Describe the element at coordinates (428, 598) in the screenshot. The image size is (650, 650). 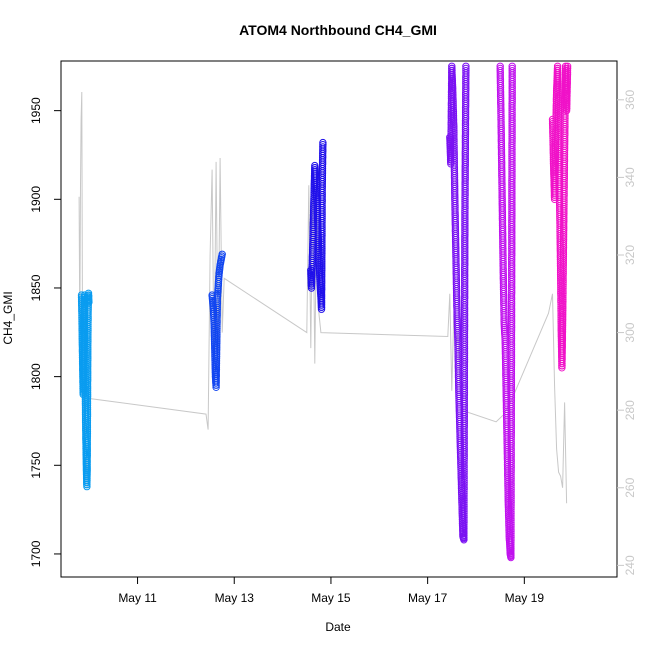
I see `x-tick-label: May 17` at that location.